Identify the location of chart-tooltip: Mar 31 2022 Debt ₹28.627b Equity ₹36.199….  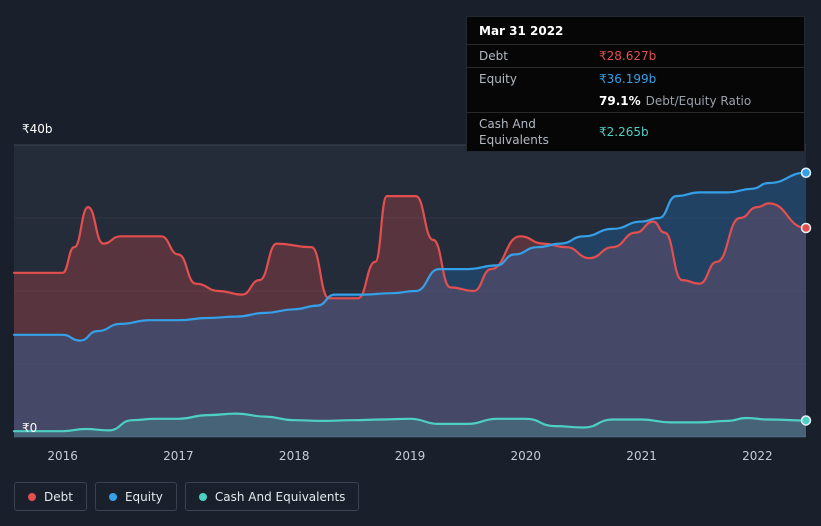
(635, 84).